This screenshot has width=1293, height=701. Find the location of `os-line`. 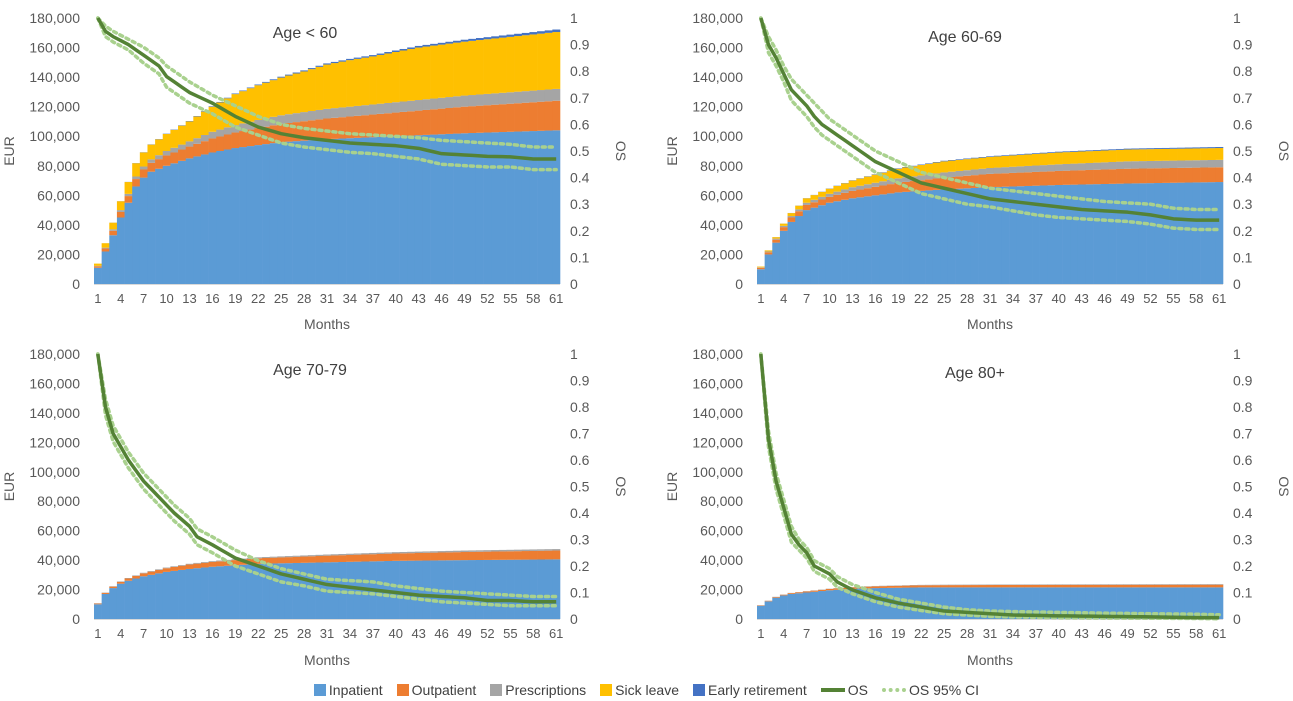

os-line is located at coordinates (989, 119).